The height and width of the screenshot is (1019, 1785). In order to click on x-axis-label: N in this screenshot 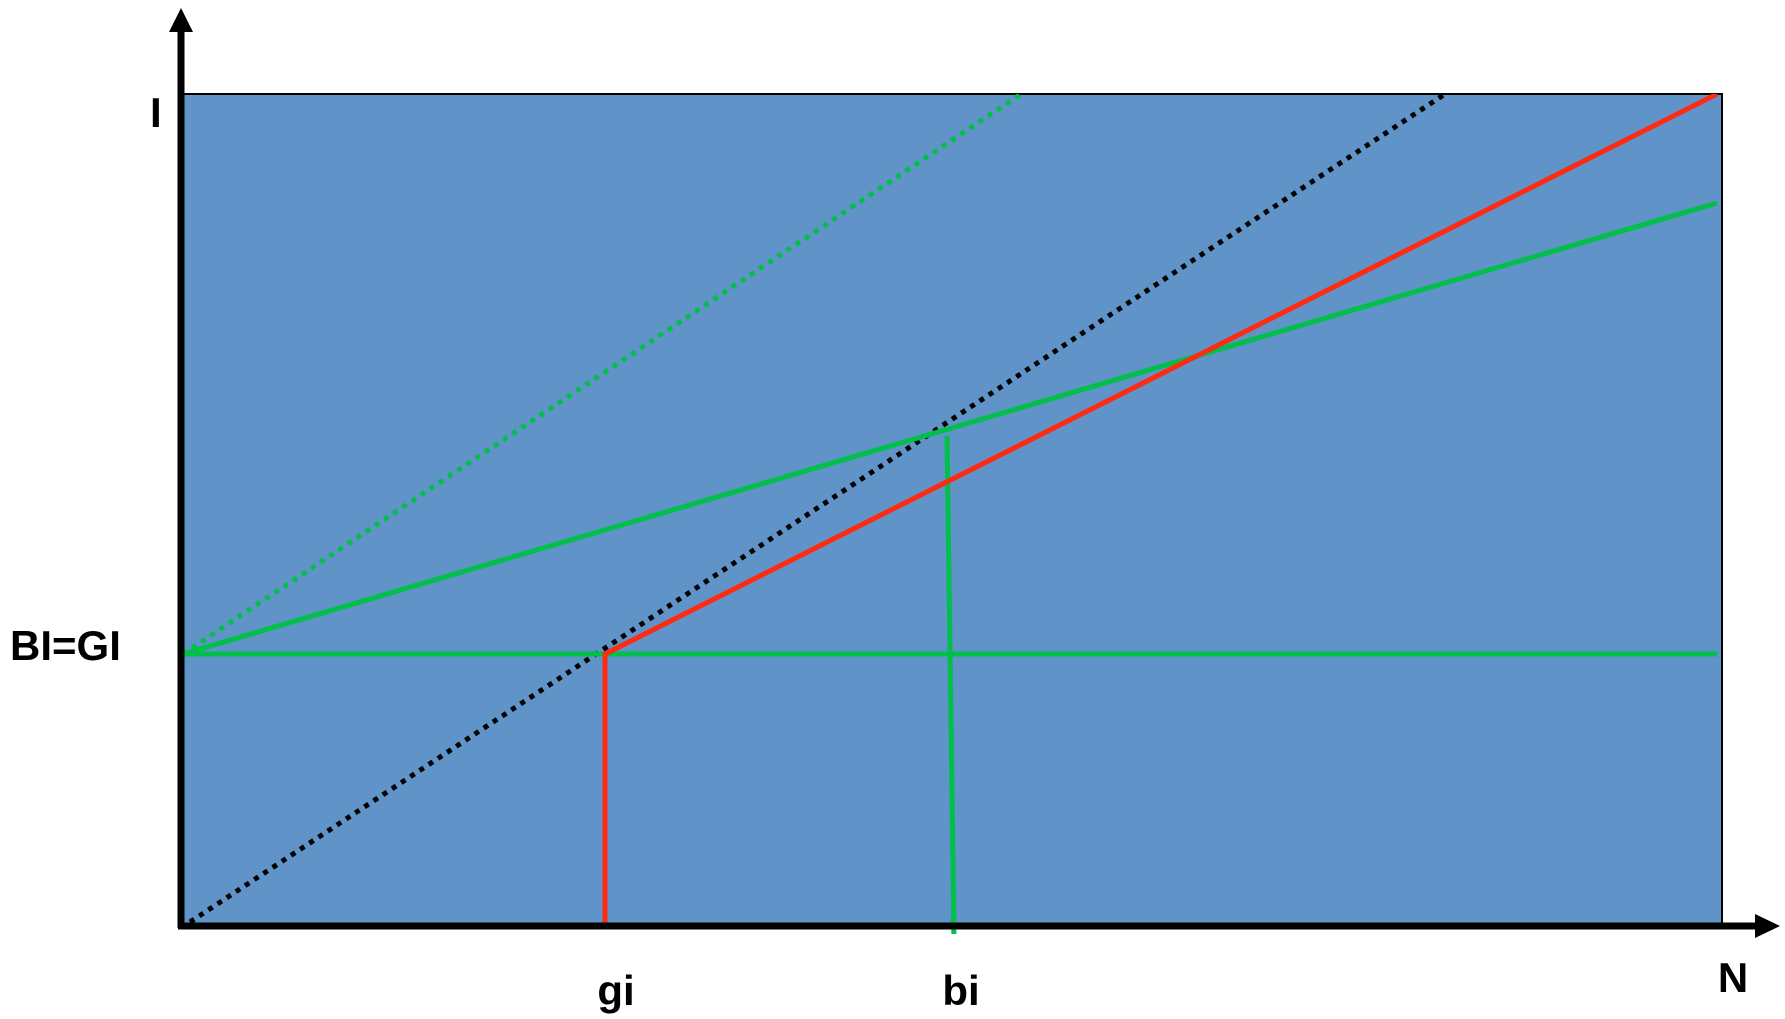, I will do `click(1733, 977)`.